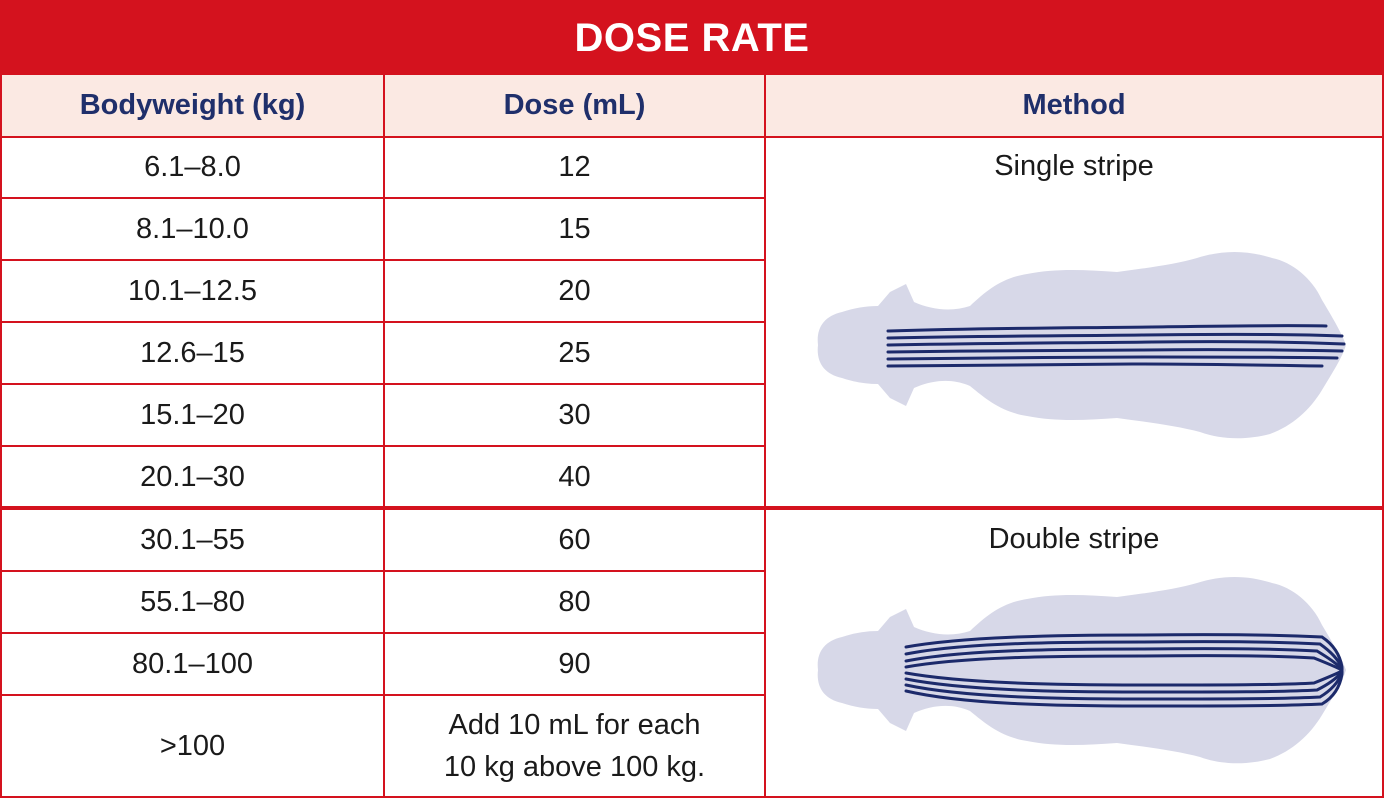 The image size is (1384, 798). Describe the element at coordinates (192, 602) in the screenshot. I see `weight-cell: 55.1–80` at that location.